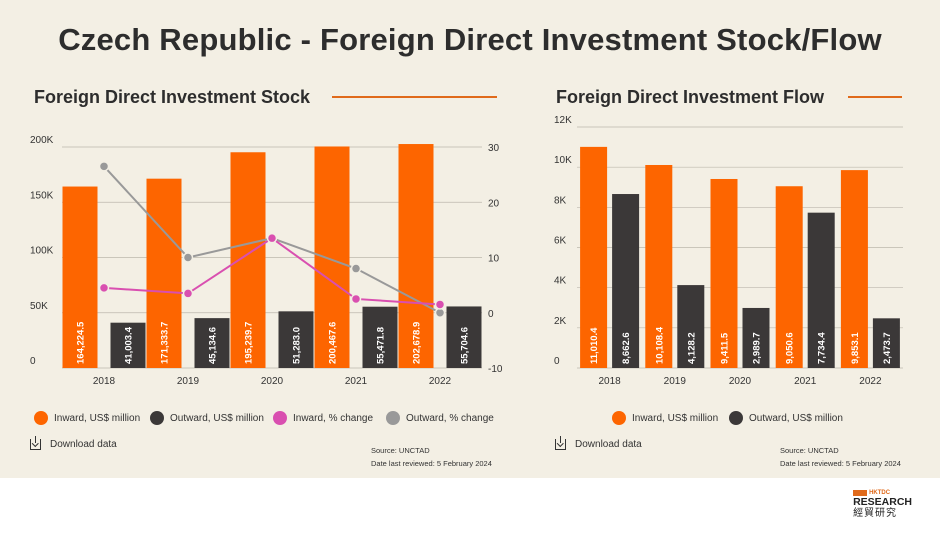 The width and height of the screenshot is (940, 538). I want to click on bar-data-label: 200,467.6, so click(333, 343).